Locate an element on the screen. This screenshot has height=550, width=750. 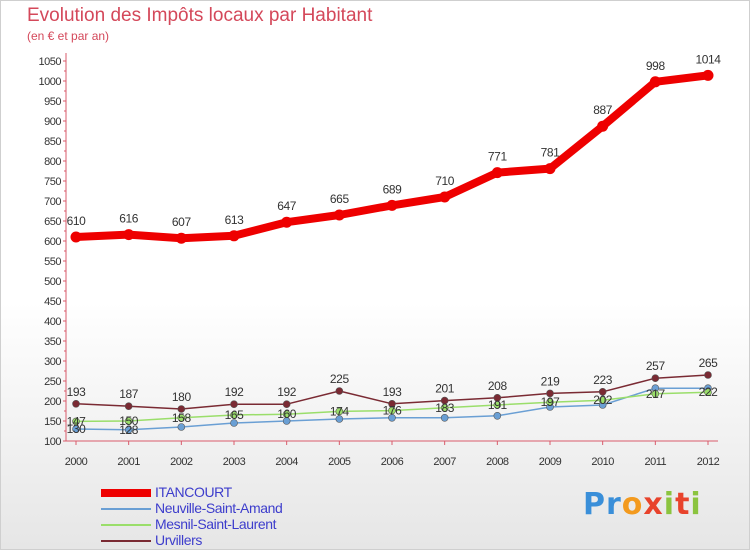
data-label: 665 is located at coordinates (340, 199).